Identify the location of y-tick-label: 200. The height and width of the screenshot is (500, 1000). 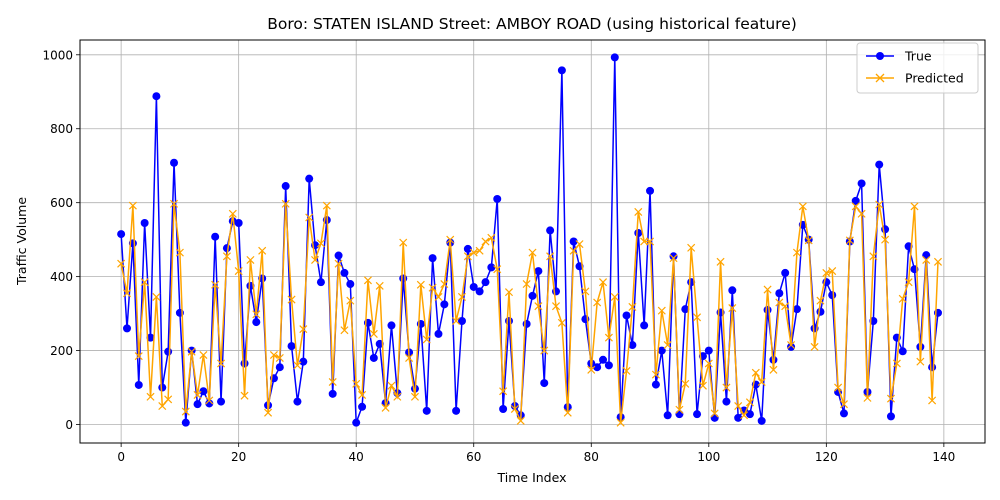
(61, 351).